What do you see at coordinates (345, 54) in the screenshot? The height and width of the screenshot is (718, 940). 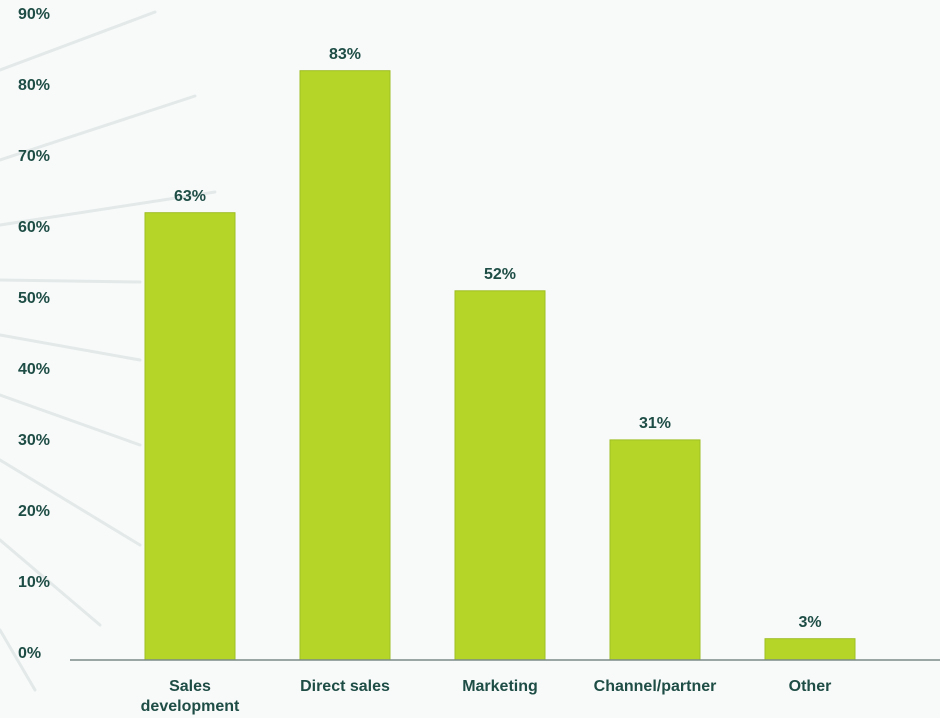 I see `data-label: 83%` at bounding box center [345, 54].